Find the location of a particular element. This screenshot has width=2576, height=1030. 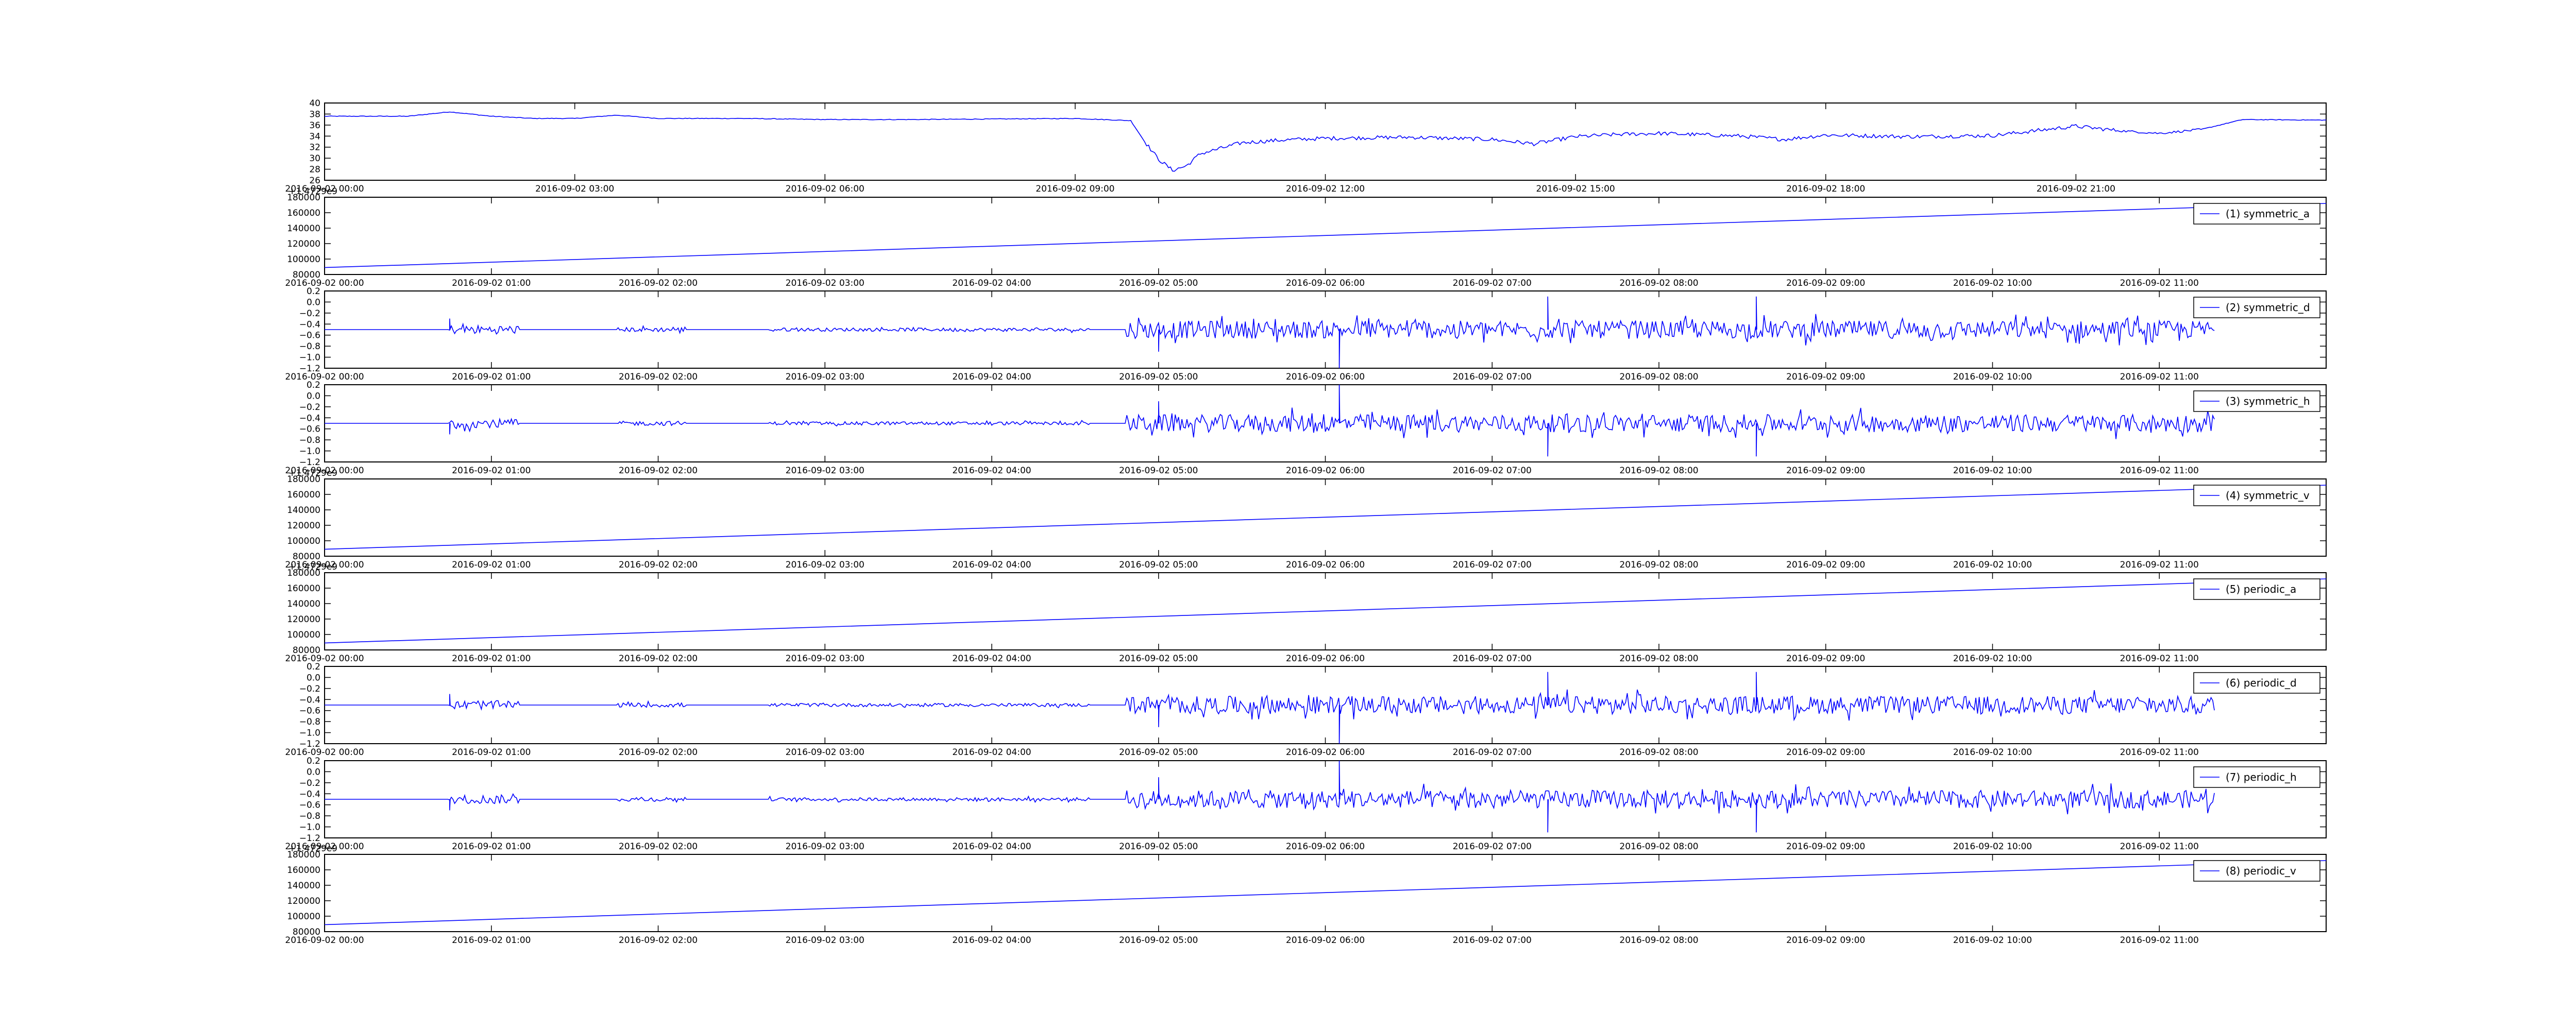

y-tick-label: 32 is located at coordinates (314, 148).